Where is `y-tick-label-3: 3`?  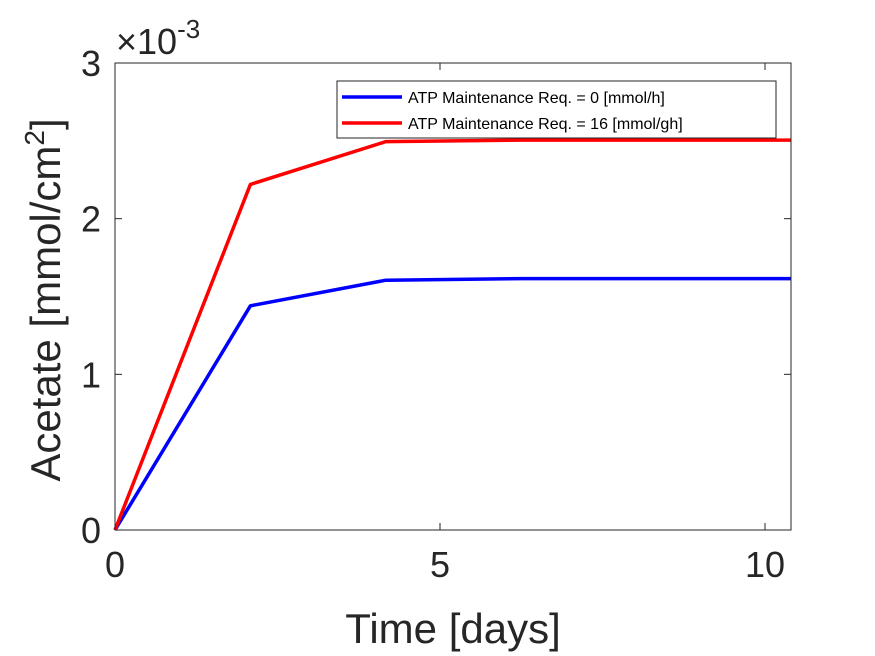 y-tick-label-3: 3 is located at coordinates (91, 63).